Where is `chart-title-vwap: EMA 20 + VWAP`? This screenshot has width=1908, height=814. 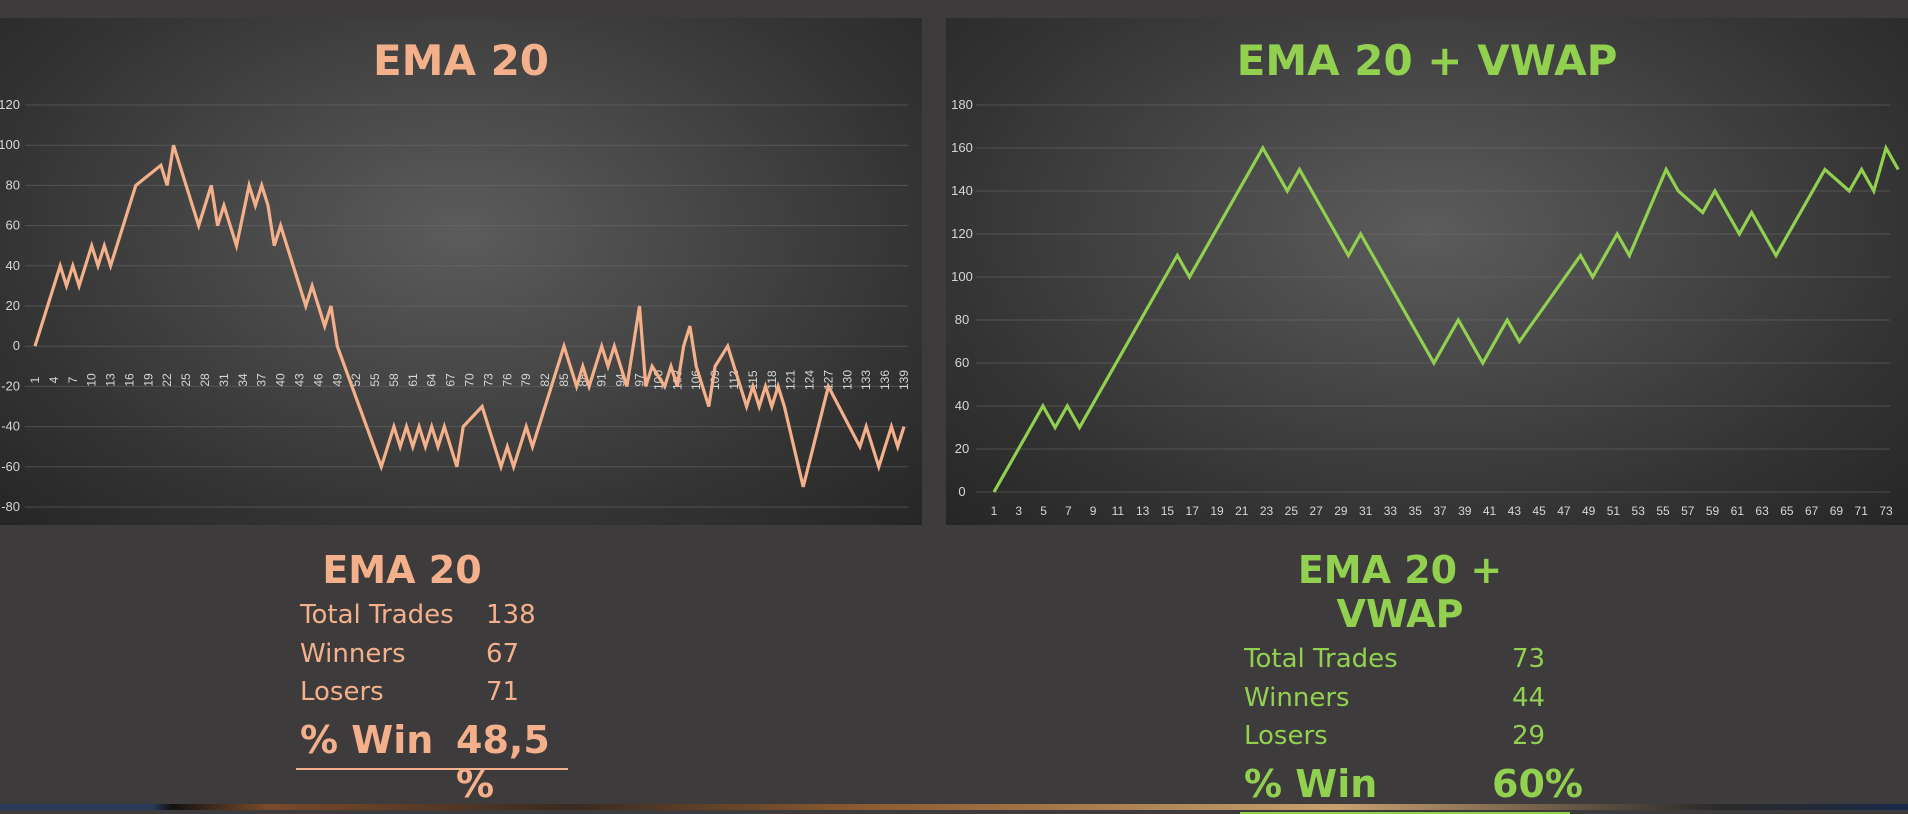 chart-title-vwap: EMA 20 + VWAP is located at coordinates (1427, 60).